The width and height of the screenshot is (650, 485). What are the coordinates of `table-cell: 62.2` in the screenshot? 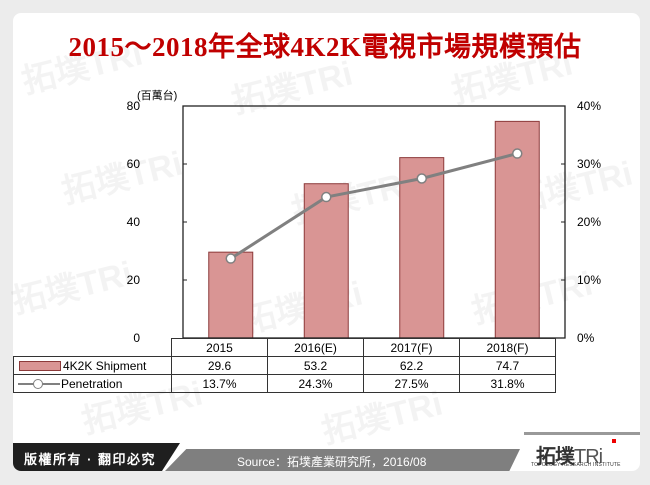 It's located at (411, 365).